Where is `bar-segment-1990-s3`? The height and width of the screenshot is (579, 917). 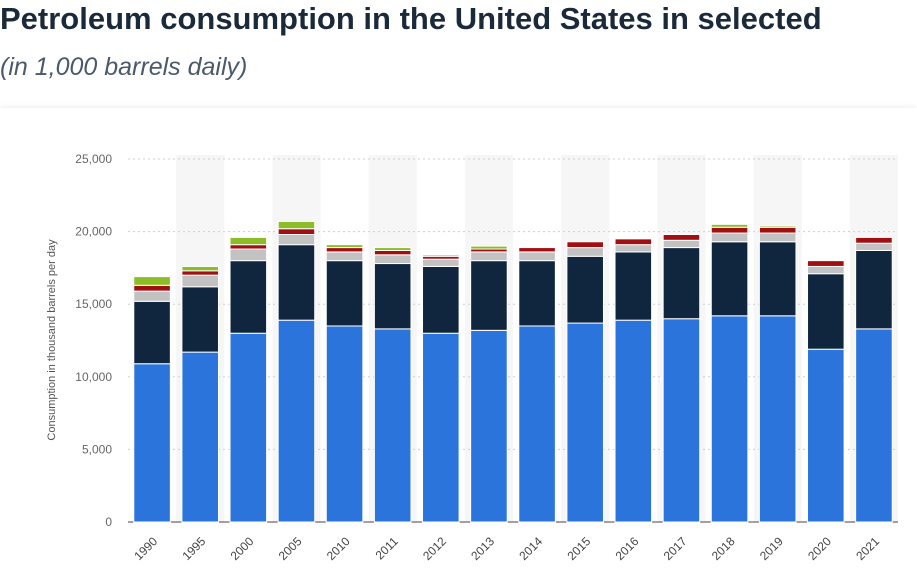
bar-segment-1990-s3 is located at coordinates (152, 296).